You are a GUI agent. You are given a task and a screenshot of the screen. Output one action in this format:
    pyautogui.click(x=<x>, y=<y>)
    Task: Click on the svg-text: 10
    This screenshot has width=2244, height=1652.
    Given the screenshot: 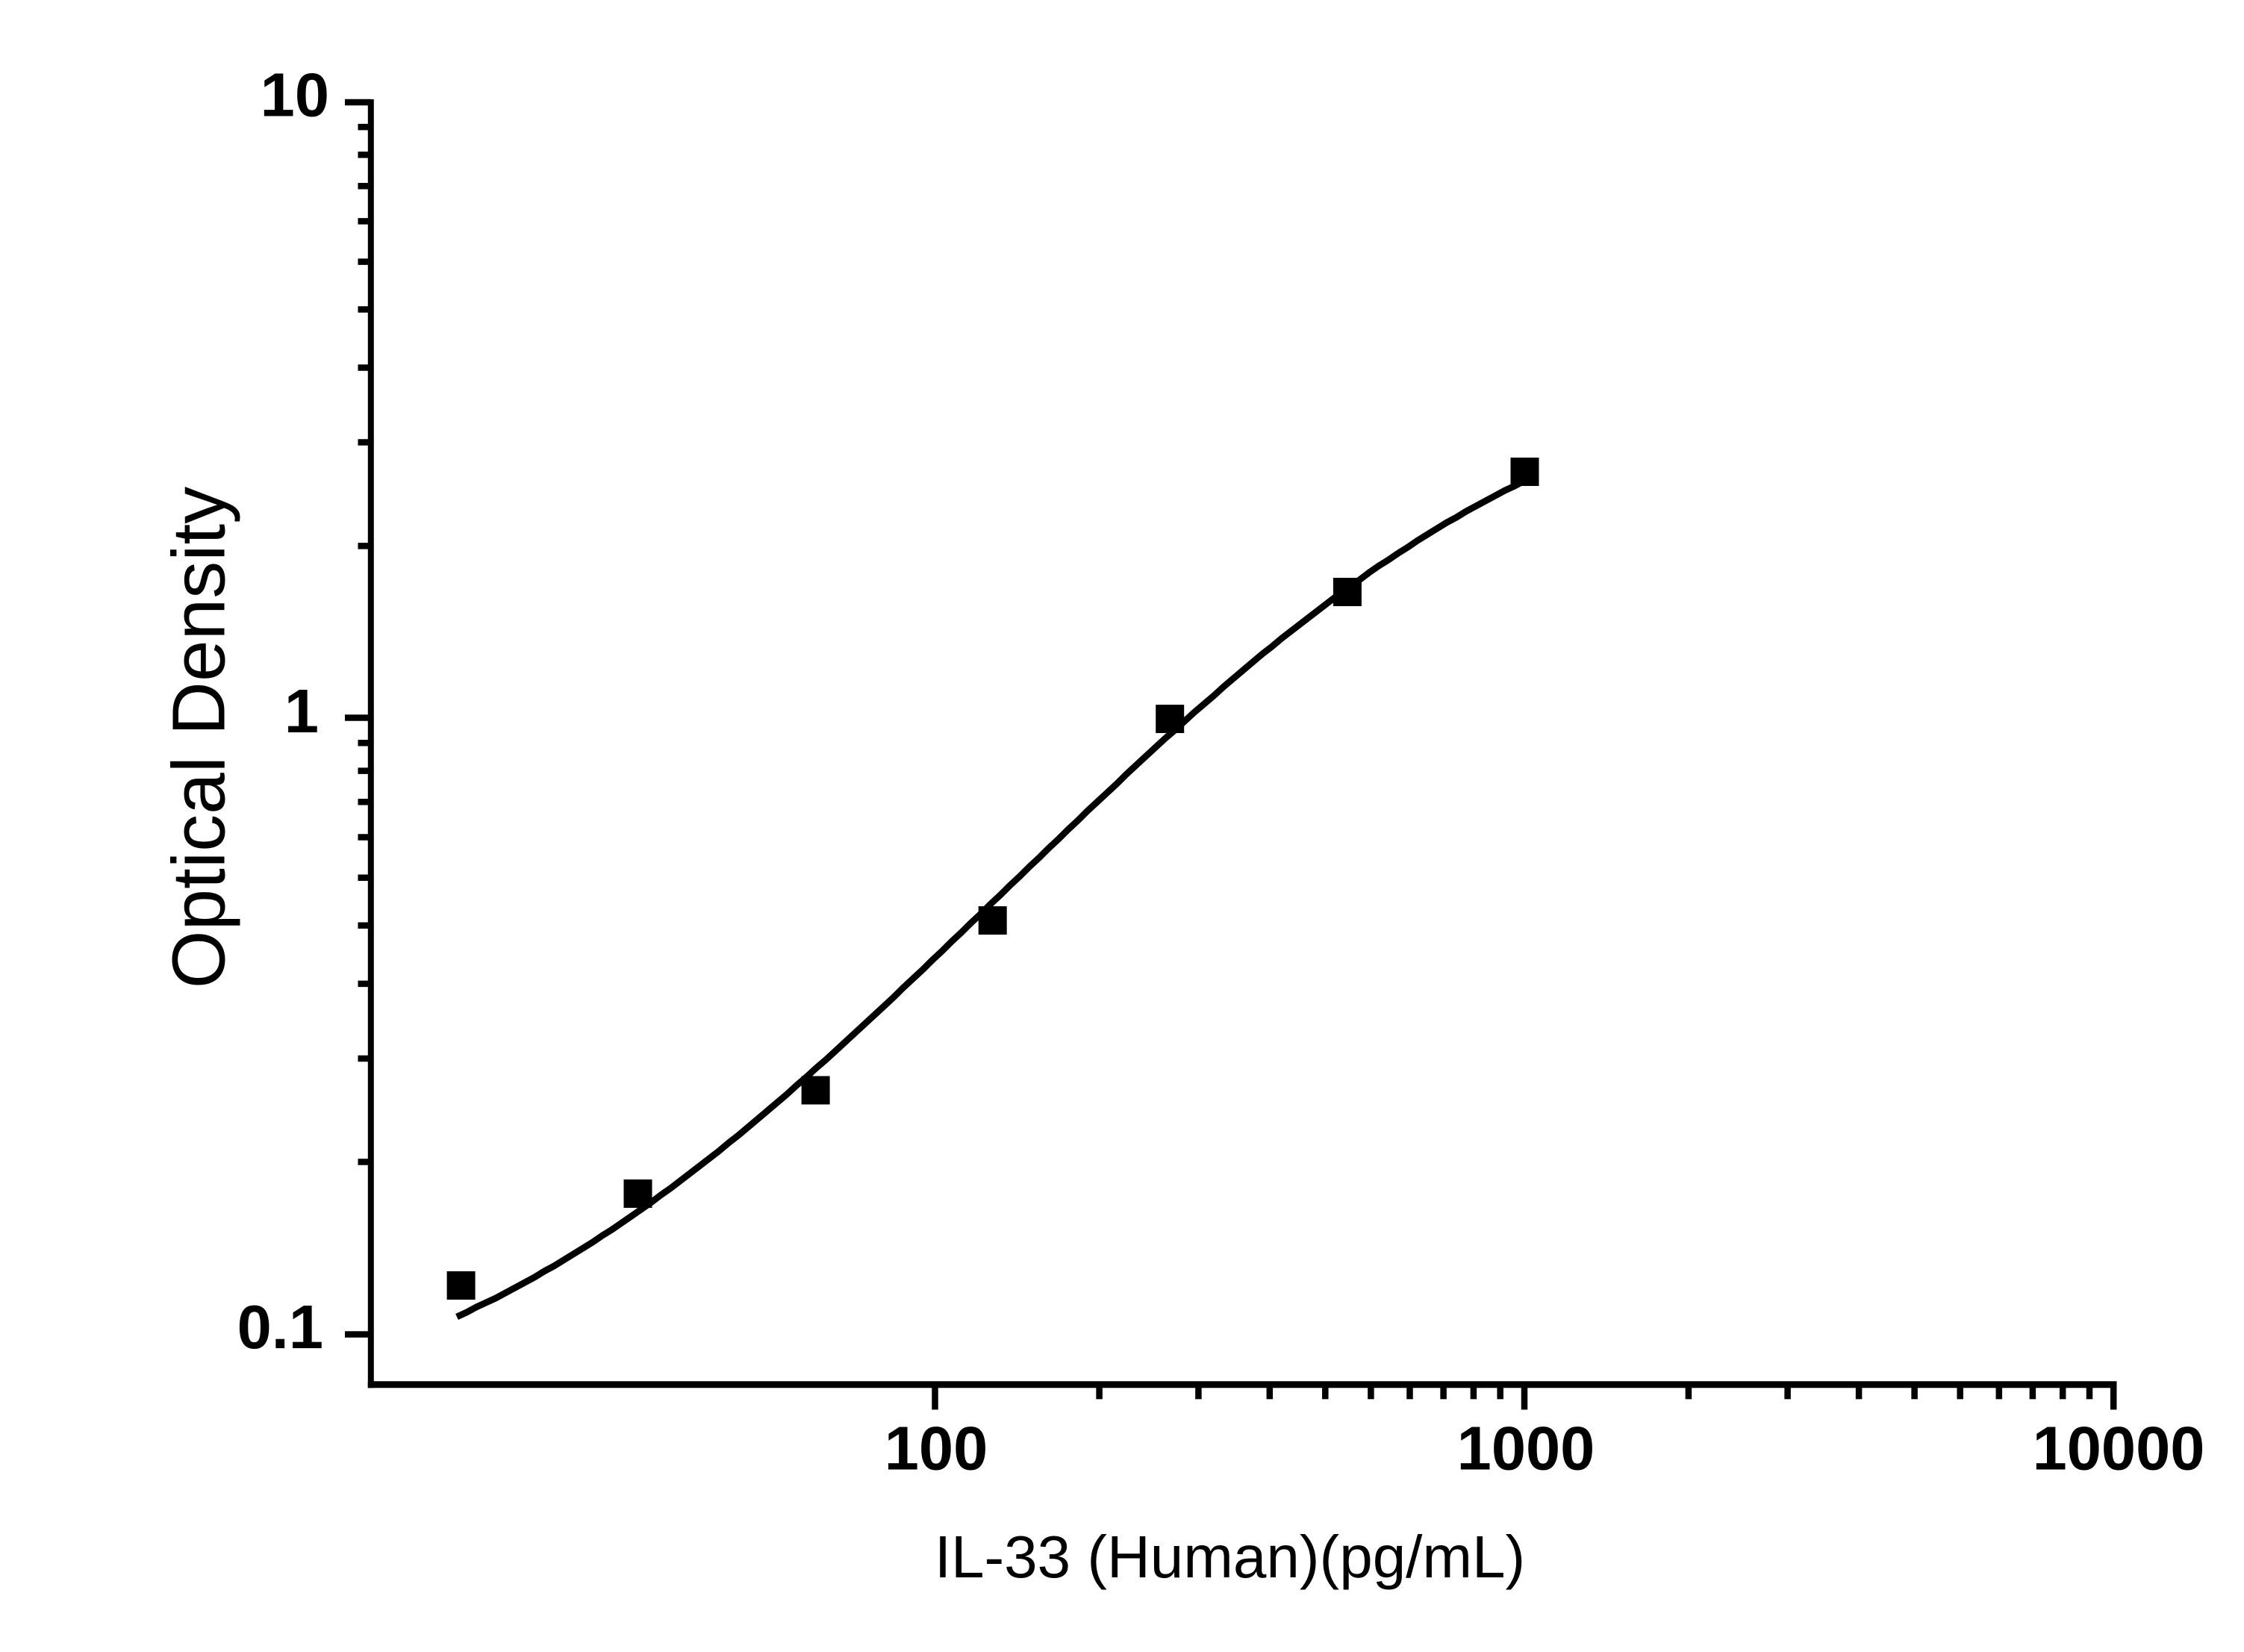 What is the action you would take?
    pyautogui.click(x=295, y=94)
    